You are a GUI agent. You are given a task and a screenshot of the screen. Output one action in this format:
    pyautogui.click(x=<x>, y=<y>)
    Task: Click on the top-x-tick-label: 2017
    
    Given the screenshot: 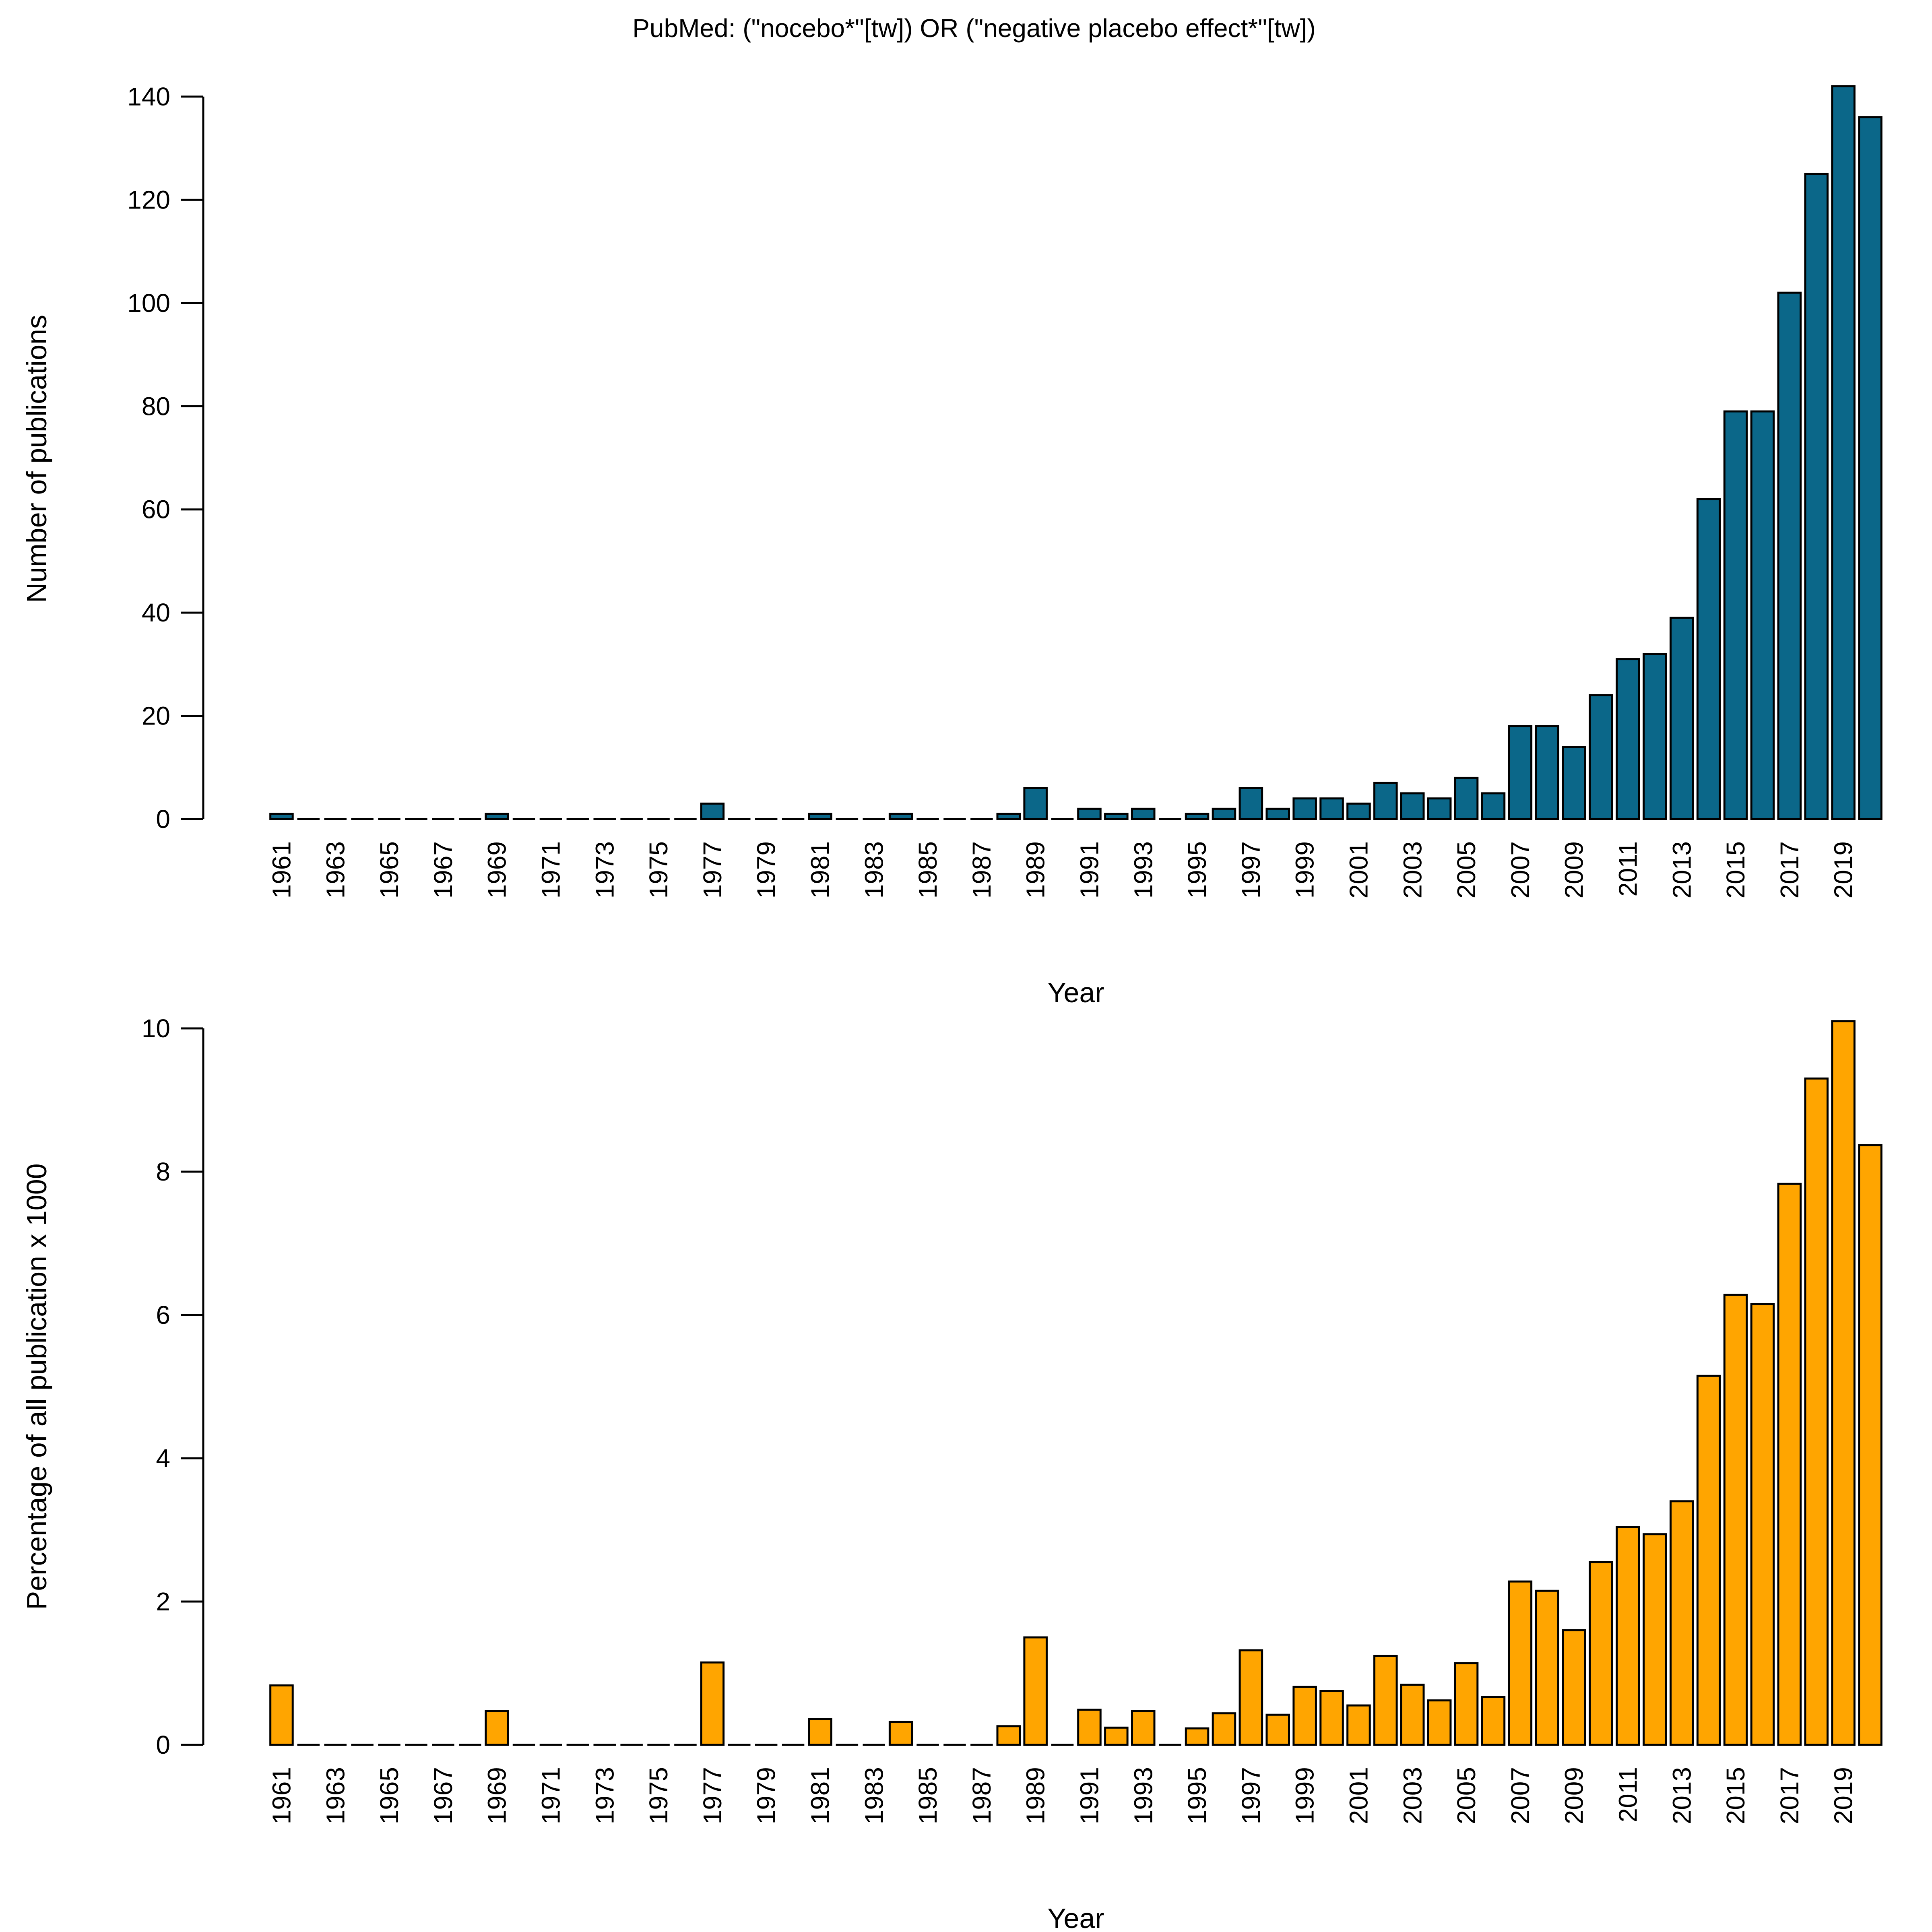 What is the action you would take?
    pyautogui.click(x=1789, y=869)
    